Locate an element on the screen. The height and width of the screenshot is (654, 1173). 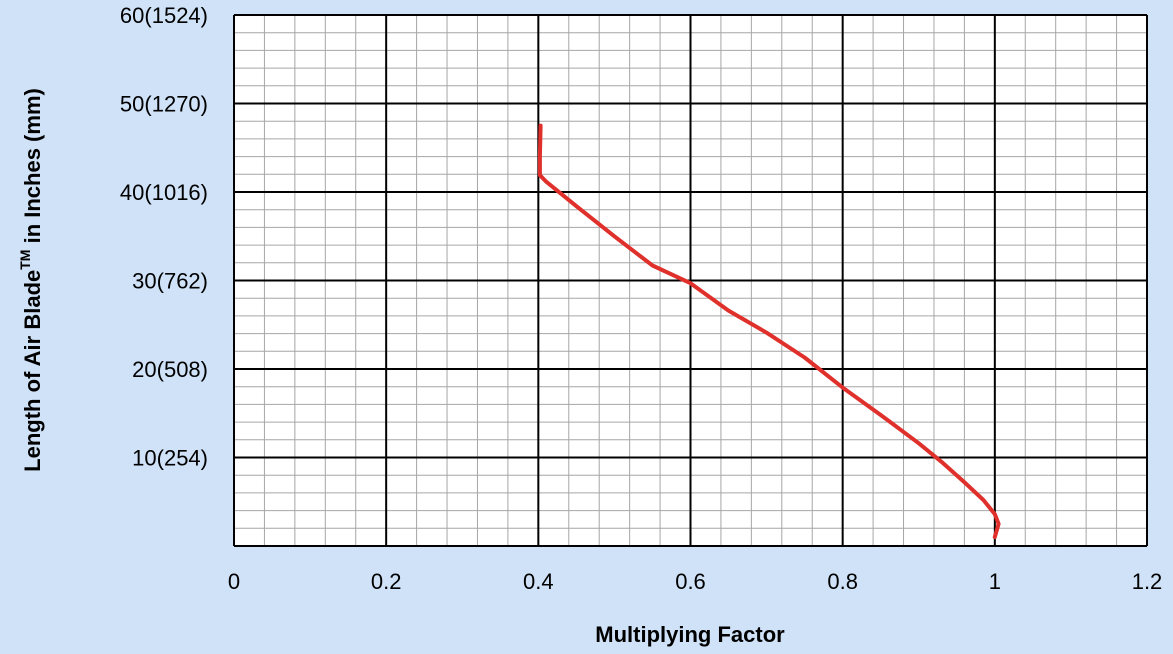
x-tick-label: 0 is located at coordinates (234, 581).